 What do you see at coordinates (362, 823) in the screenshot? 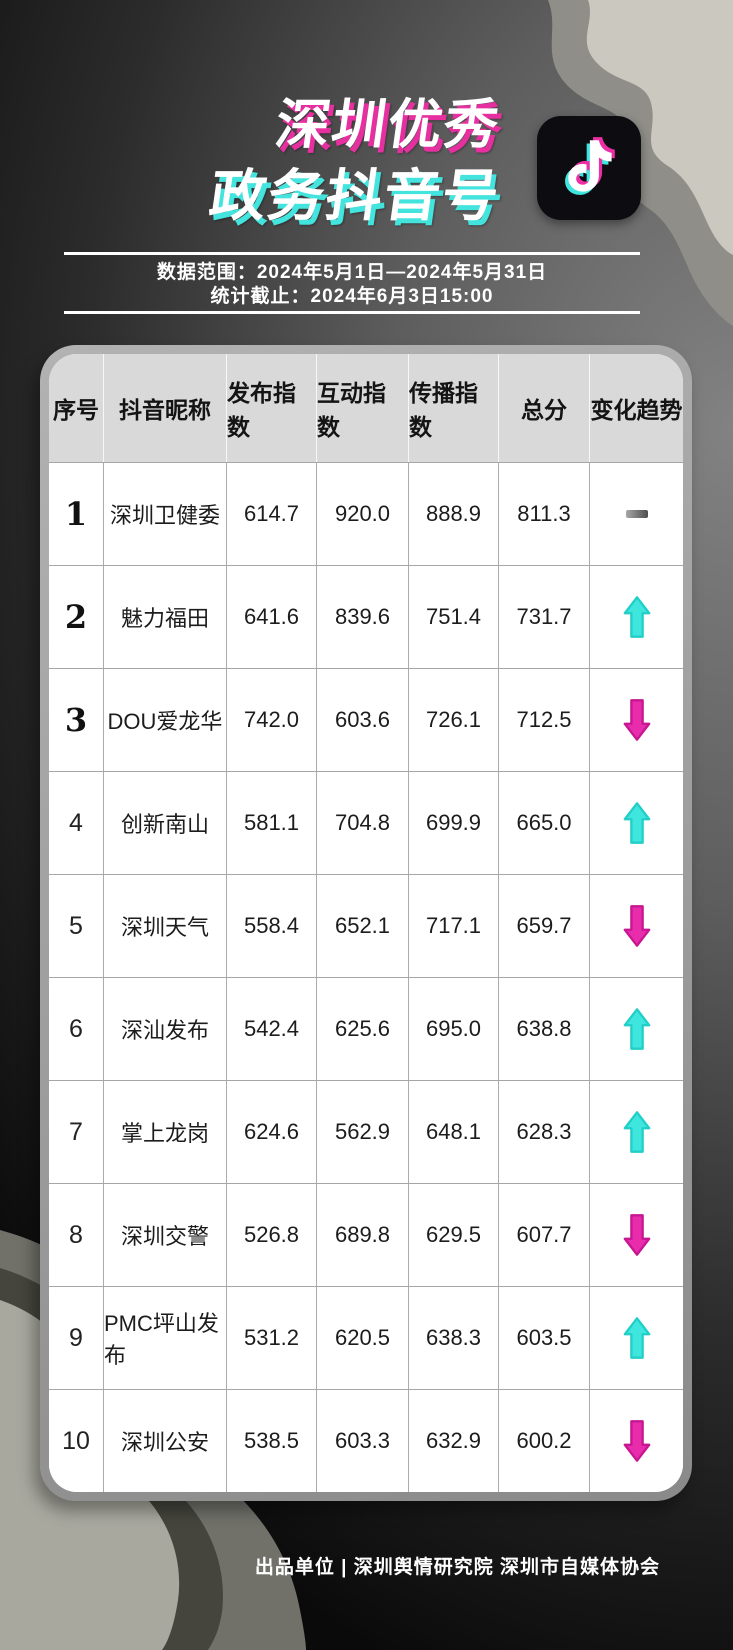
I see `interact-index-cell: 704.8` at bounding box center [362, 823].